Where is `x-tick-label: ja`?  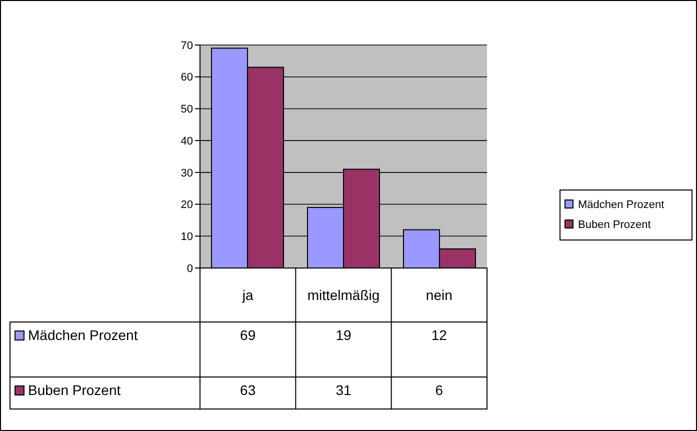 x-tick-label: ja is located at coordinates (247, 294).